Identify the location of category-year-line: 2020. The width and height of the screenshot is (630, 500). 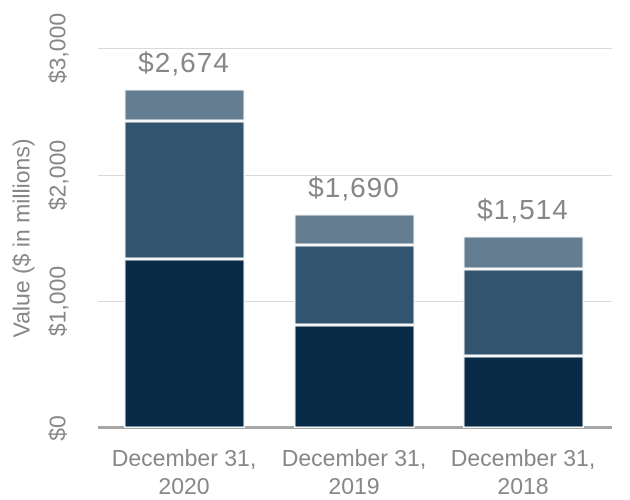
(184, 486).